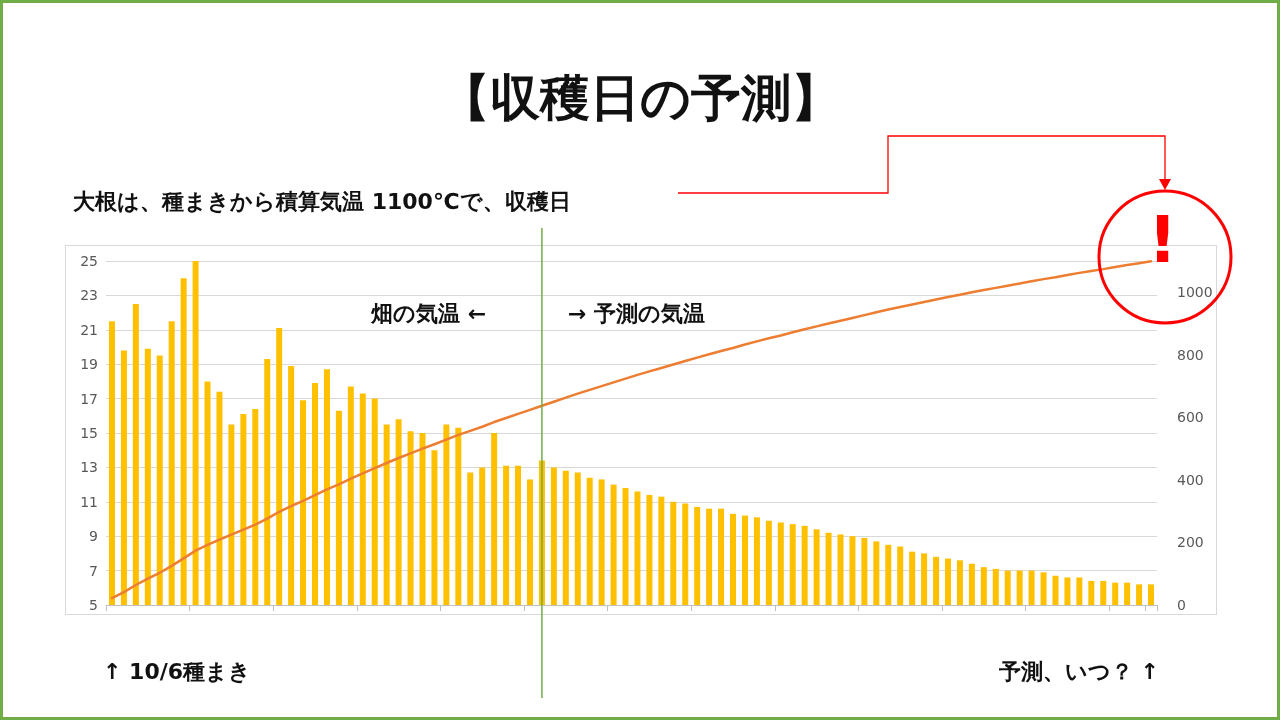 The width and height of the screenshot is (1280, 720). I want to click on y-tick-label: 13, so click(89, 467).